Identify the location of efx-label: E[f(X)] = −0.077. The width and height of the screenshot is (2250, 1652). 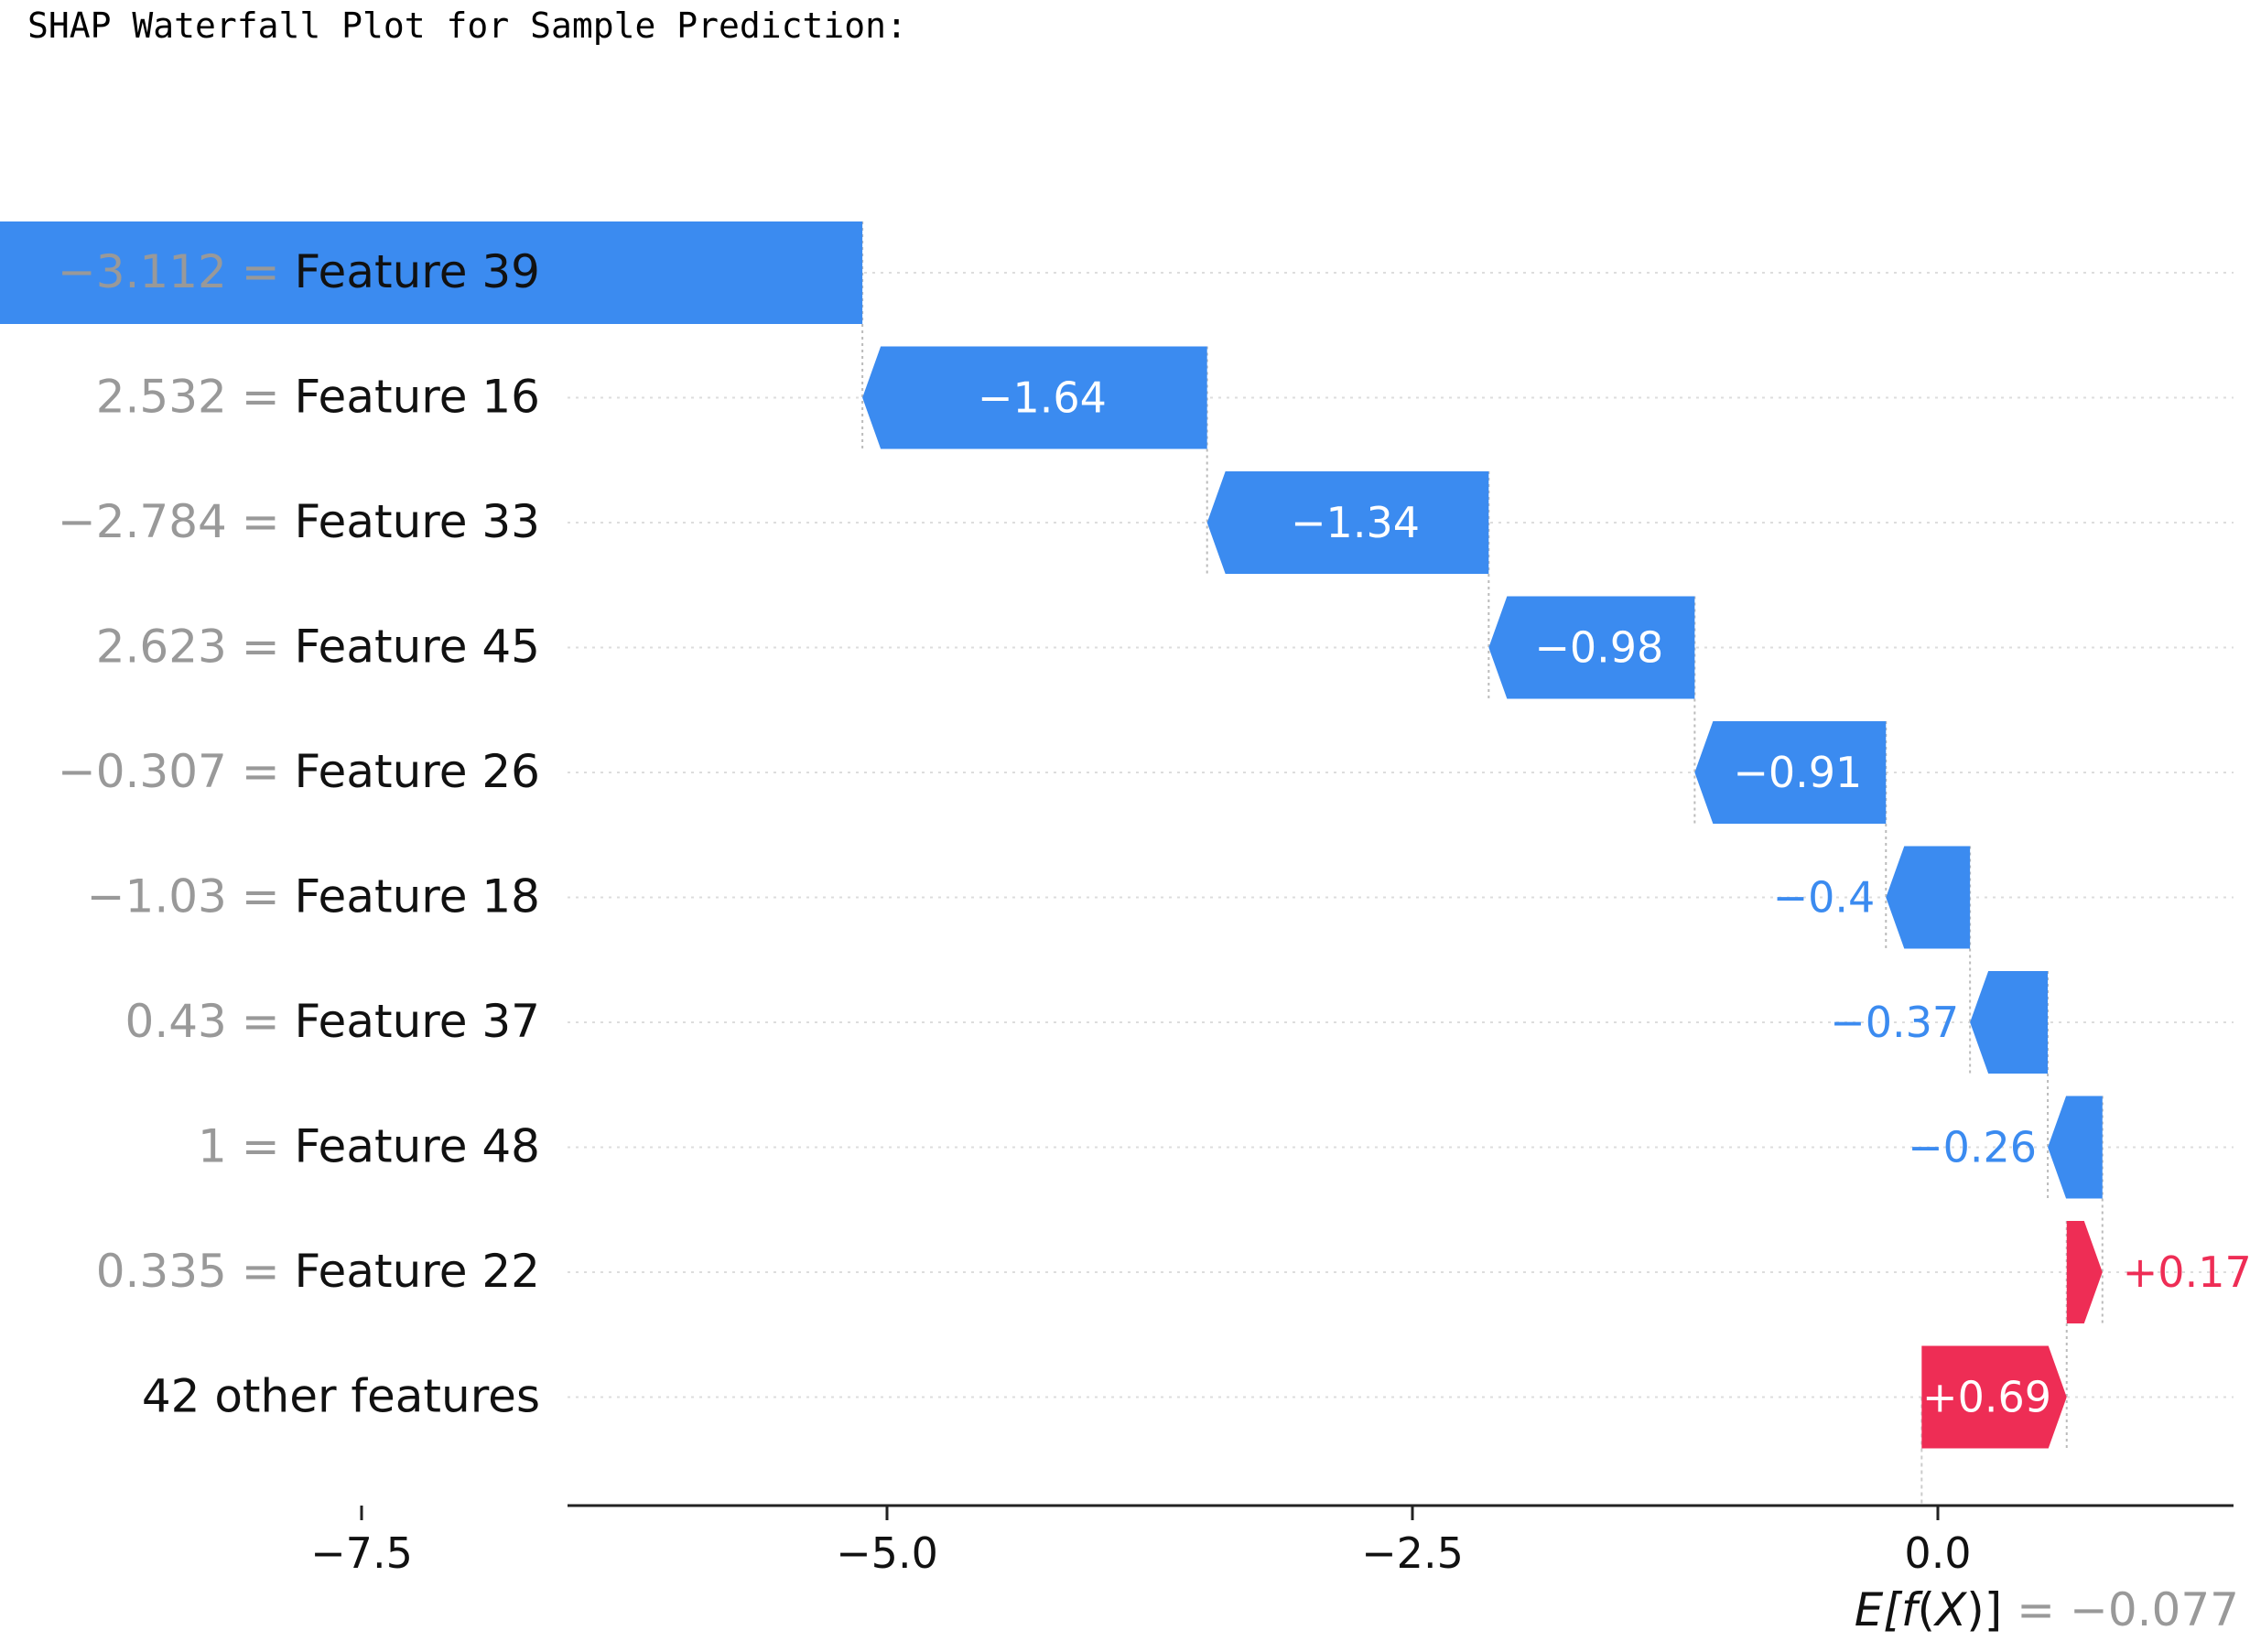
(2047, 1609).